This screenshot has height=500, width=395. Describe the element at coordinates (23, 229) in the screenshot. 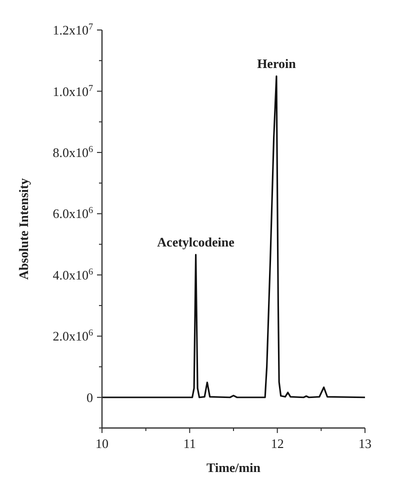

I see `y-axis-title: Absolute Intensity` at that location.